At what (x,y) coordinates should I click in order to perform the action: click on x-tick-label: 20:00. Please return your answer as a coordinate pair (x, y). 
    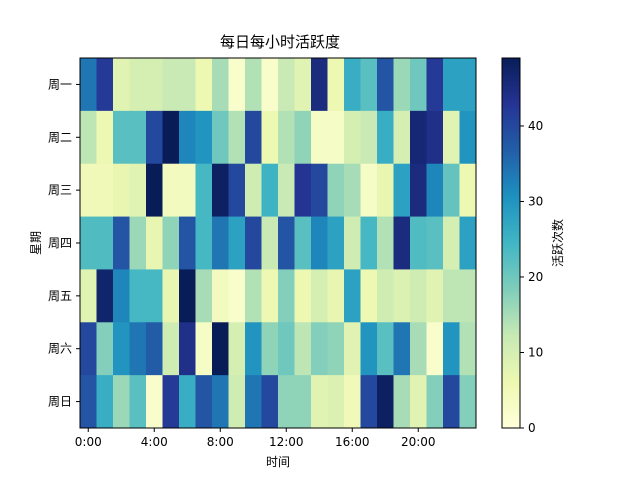
    Looking at the image, I should click on (418, 442).